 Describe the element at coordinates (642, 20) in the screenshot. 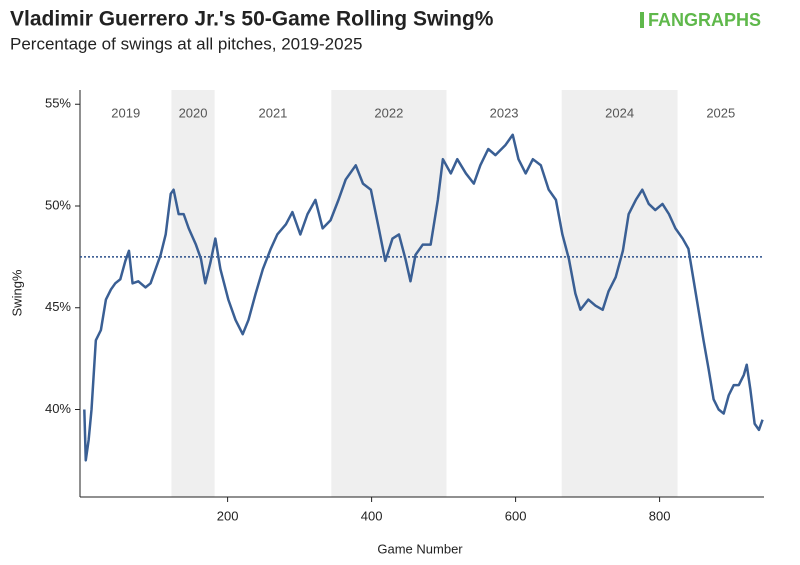

I see `logo-mark` at that location.